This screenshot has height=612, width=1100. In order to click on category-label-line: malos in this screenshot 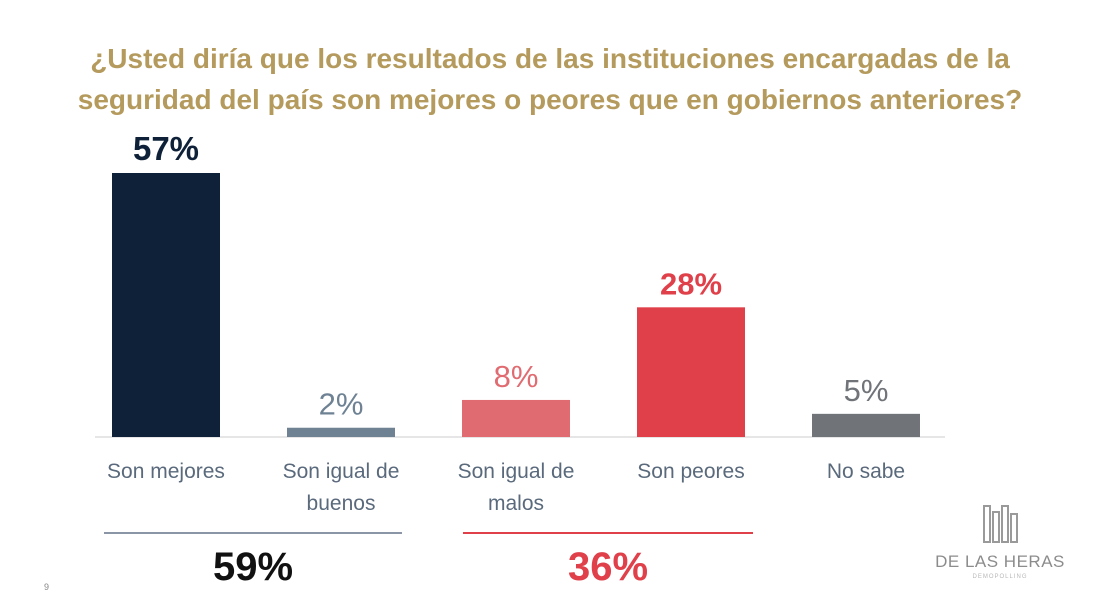, I will do `click(516, 503)`.